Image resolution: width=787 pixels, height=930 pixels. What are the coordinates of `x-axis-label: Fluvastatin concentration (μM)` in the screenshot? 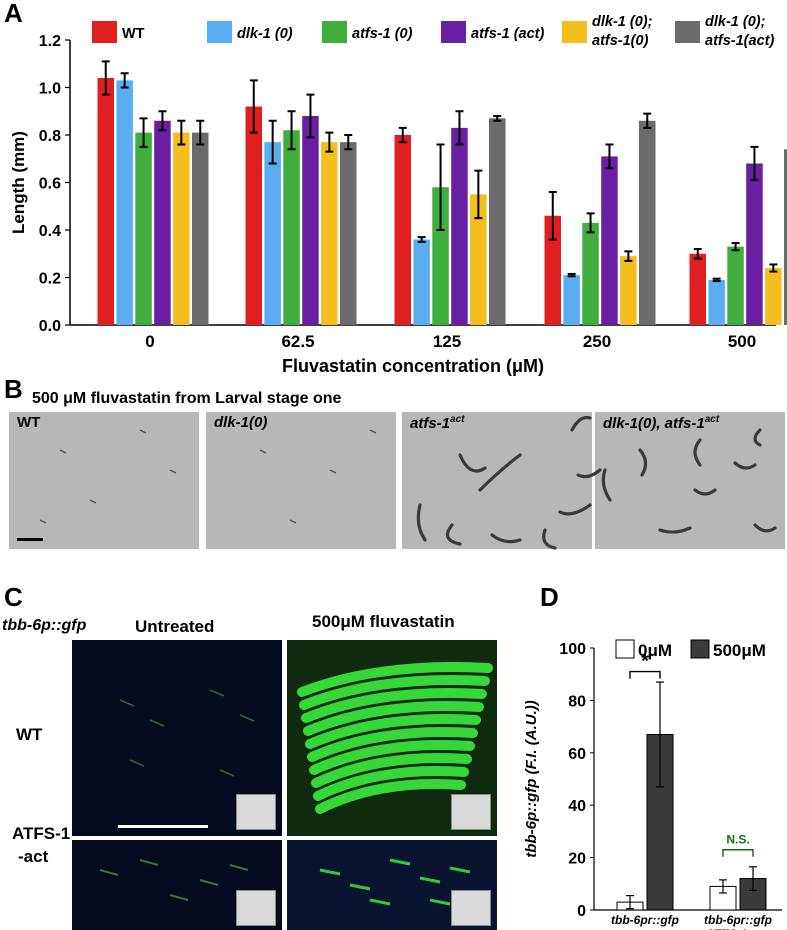 It's located at (413, 366).